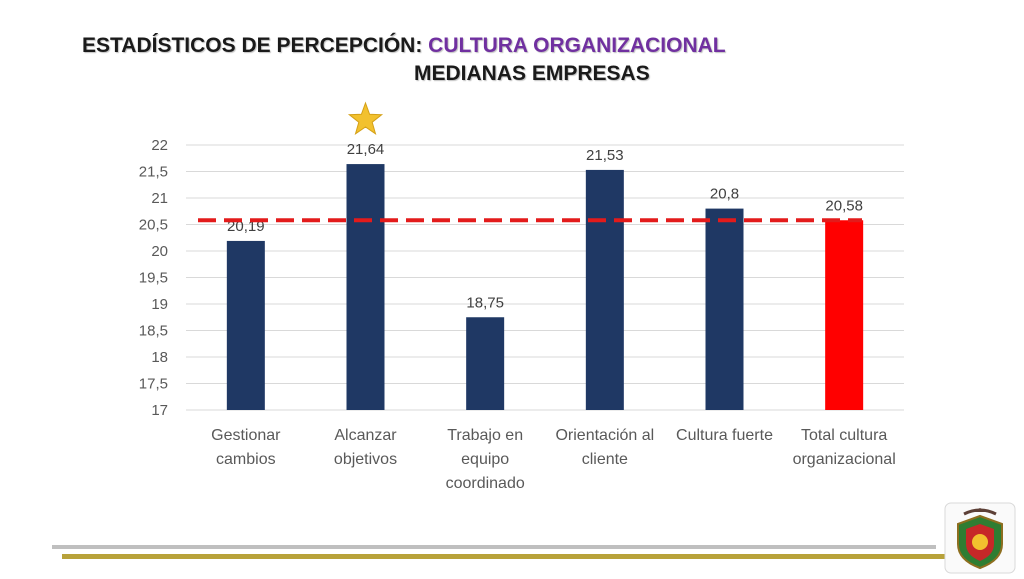  I want to click on y-tick-label: 21, so click(159, 198).